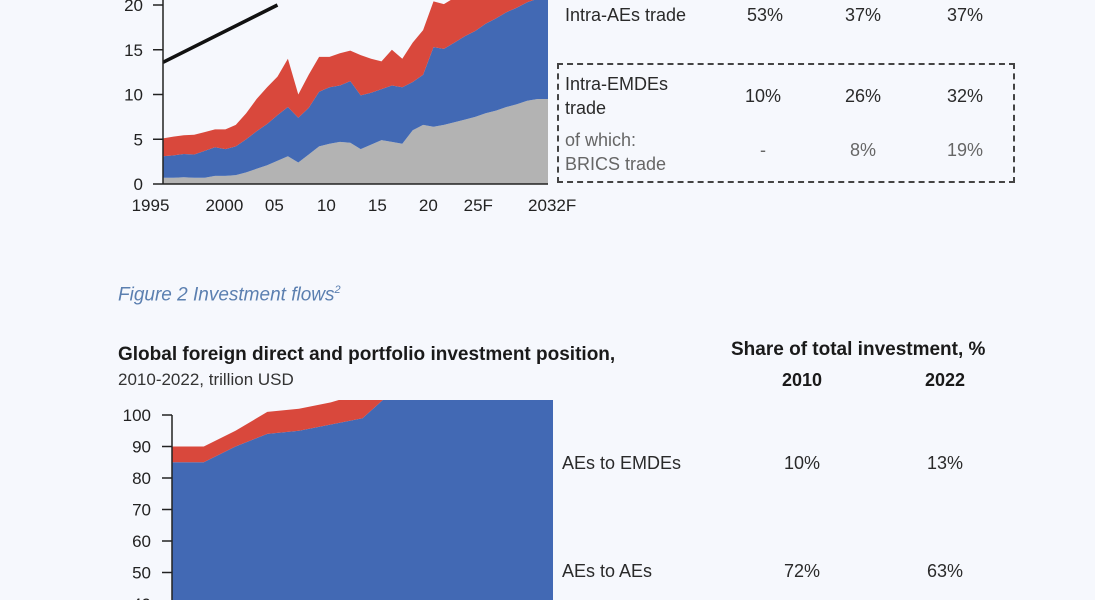 This screenshot has height=600, width=1095. I want to click on y-tick-label: 60, so click(141, 541).